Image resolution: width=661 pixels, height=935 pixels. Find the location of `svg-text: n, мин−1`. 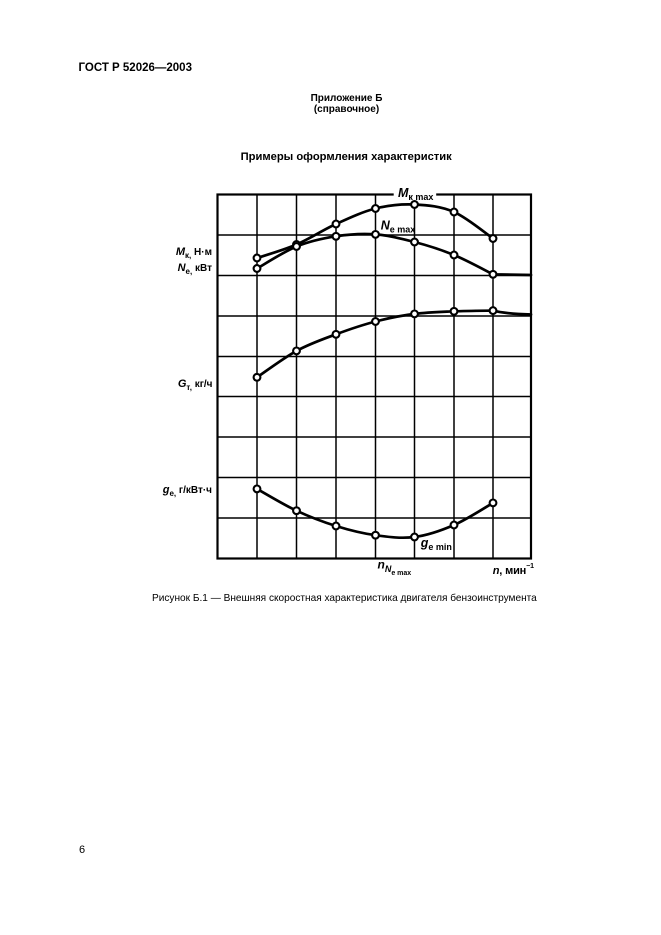

svg-text: n, мин−1 is located at coordinates (513, 570).